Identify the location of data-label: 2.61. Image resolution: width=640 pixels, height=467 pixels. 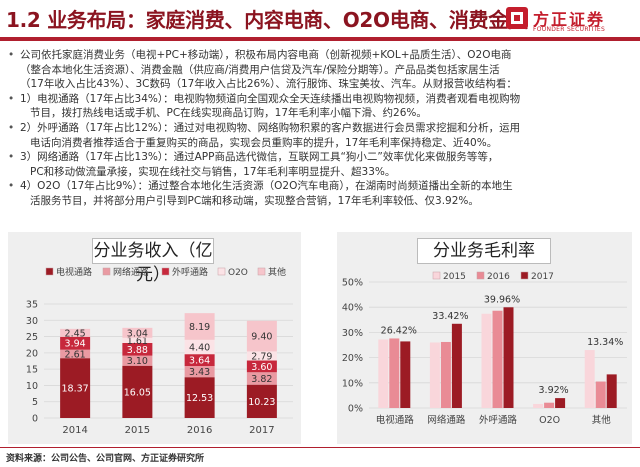
(75, 354).